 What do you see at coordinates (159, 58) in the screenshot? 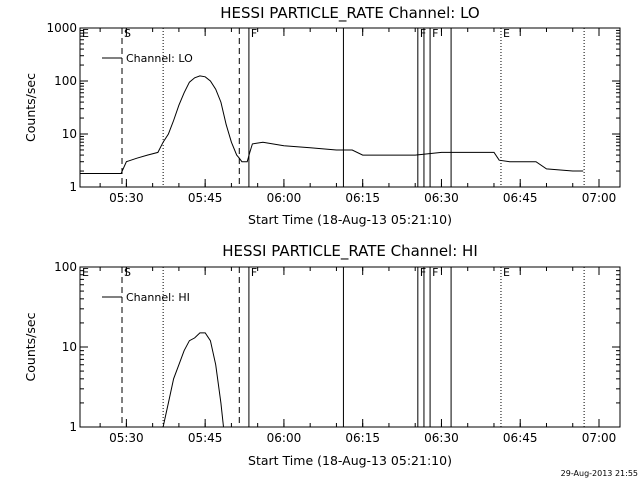
I see `legend-entry: Channel: LO` at bounding box center [159, 58].